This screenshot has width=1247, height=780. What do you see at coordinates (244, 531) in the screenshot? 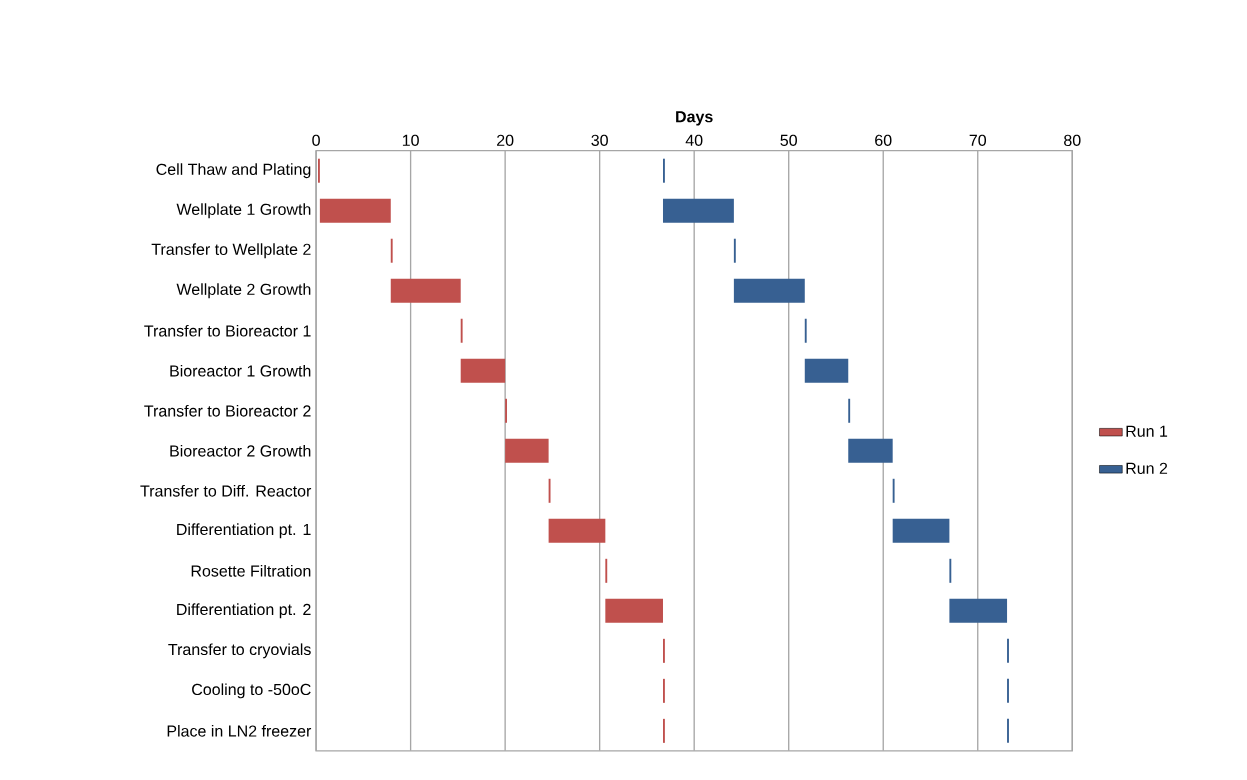
I see `y-tick-label: Differentiation pt. 1` at bounding box center [244, 531].